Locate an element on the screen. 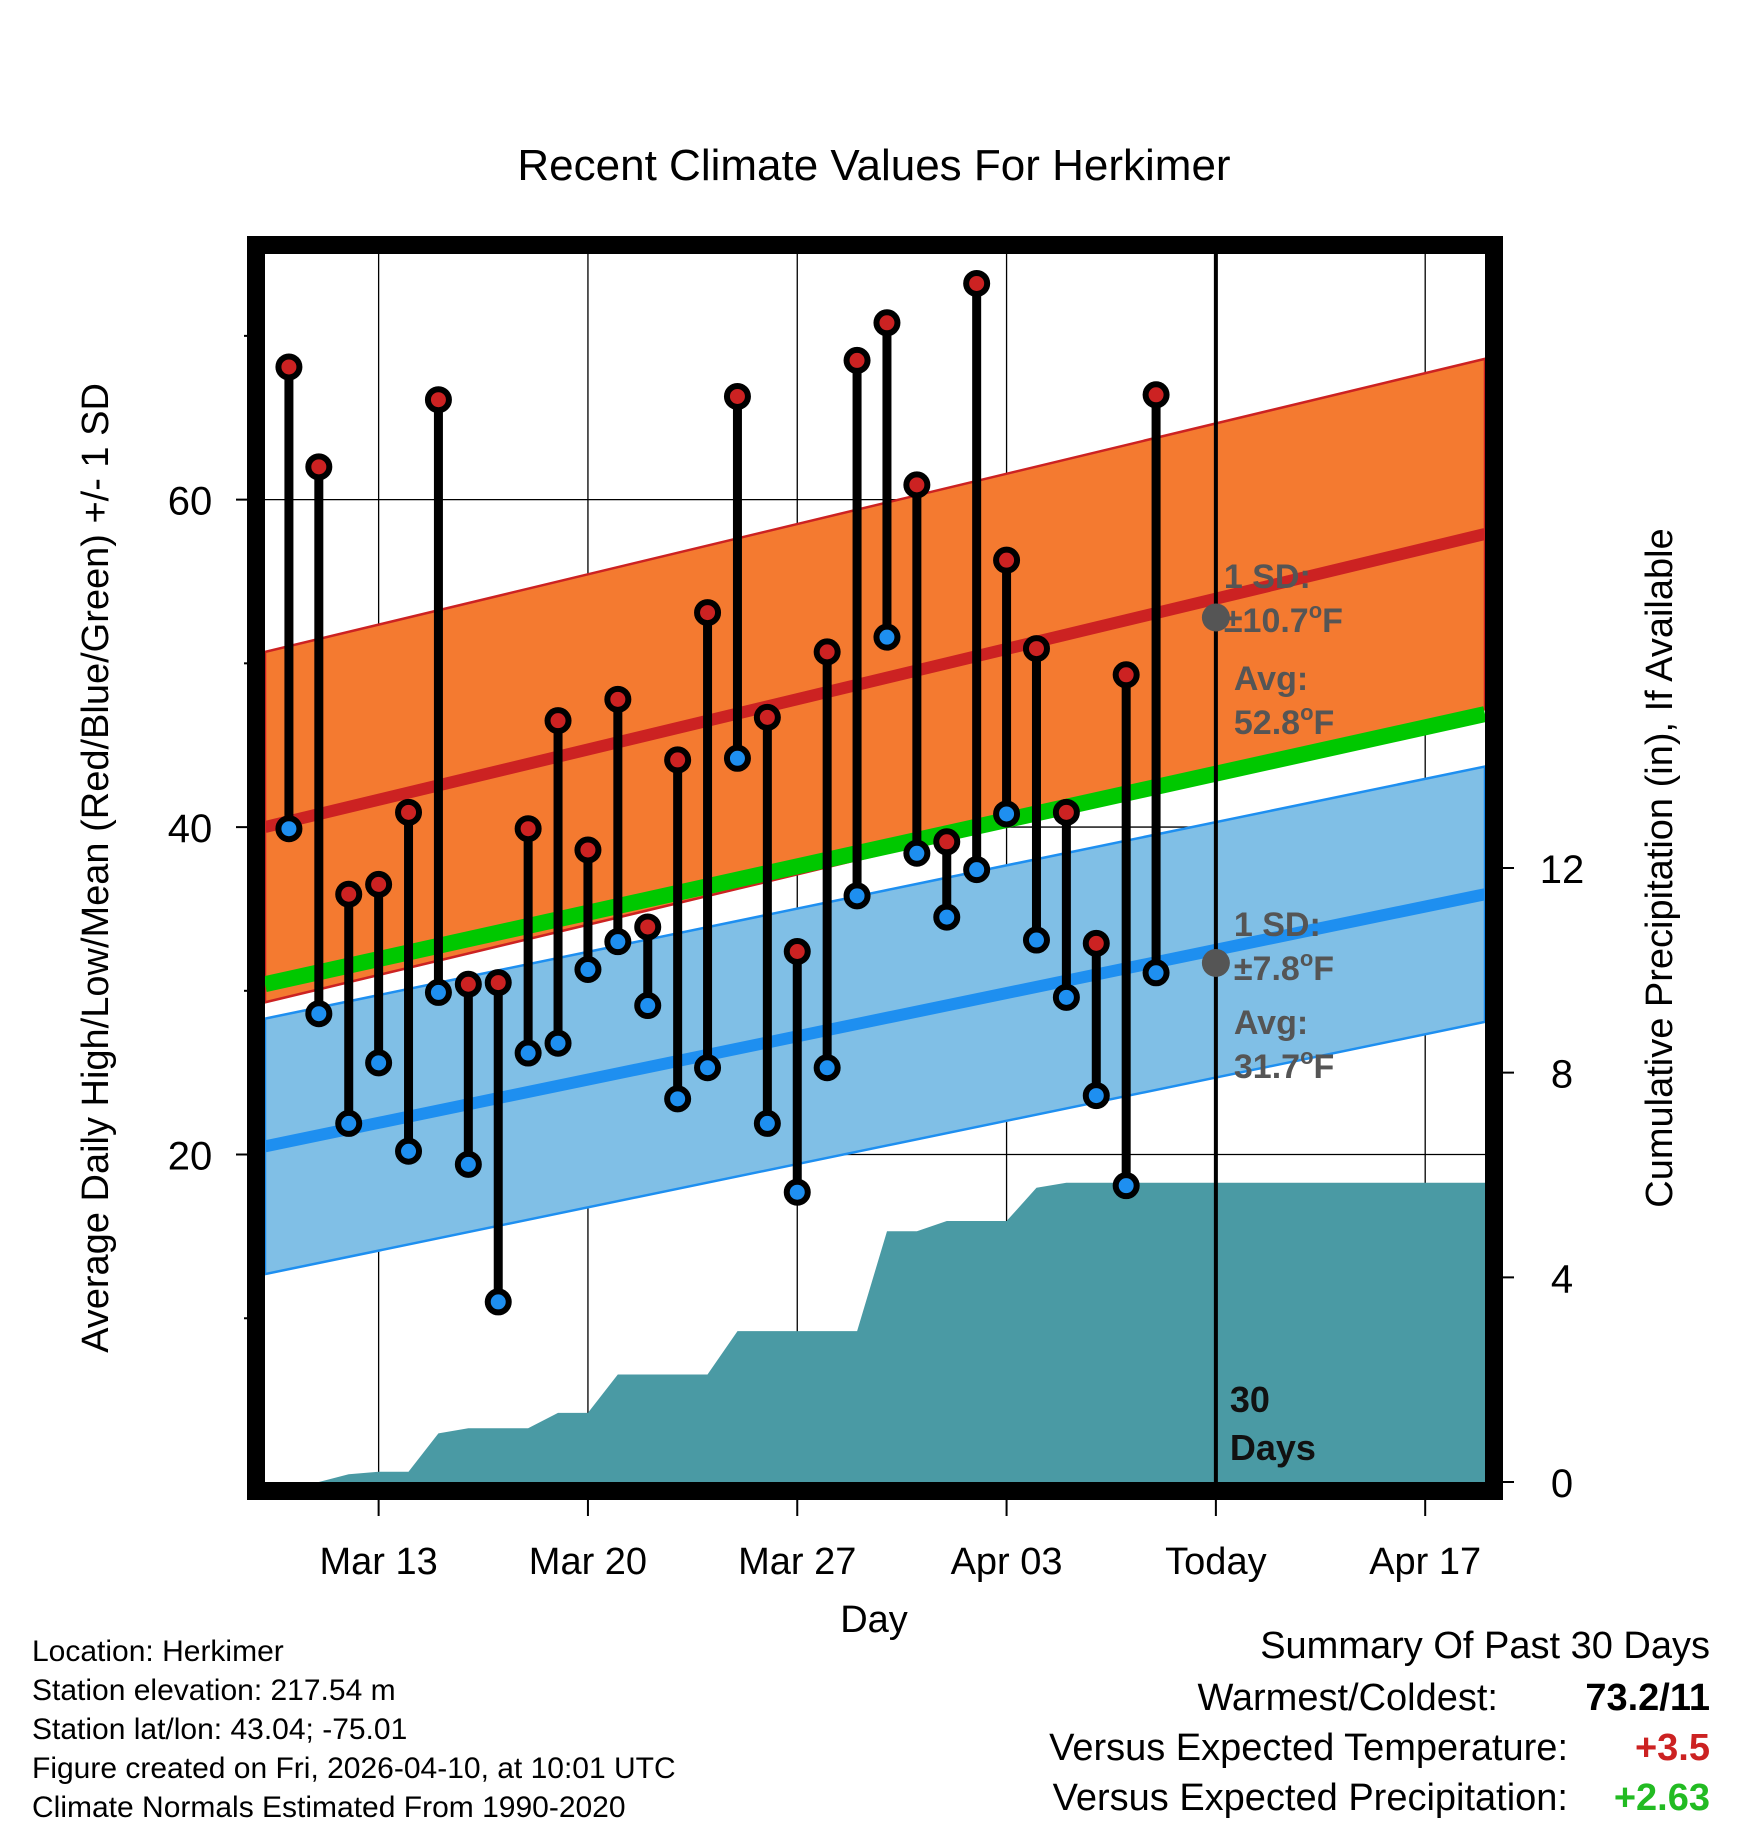 The image size is (1748, 1833). info-elevation: Station elevation: 217.54 m is located at coordinates (214, 1690).